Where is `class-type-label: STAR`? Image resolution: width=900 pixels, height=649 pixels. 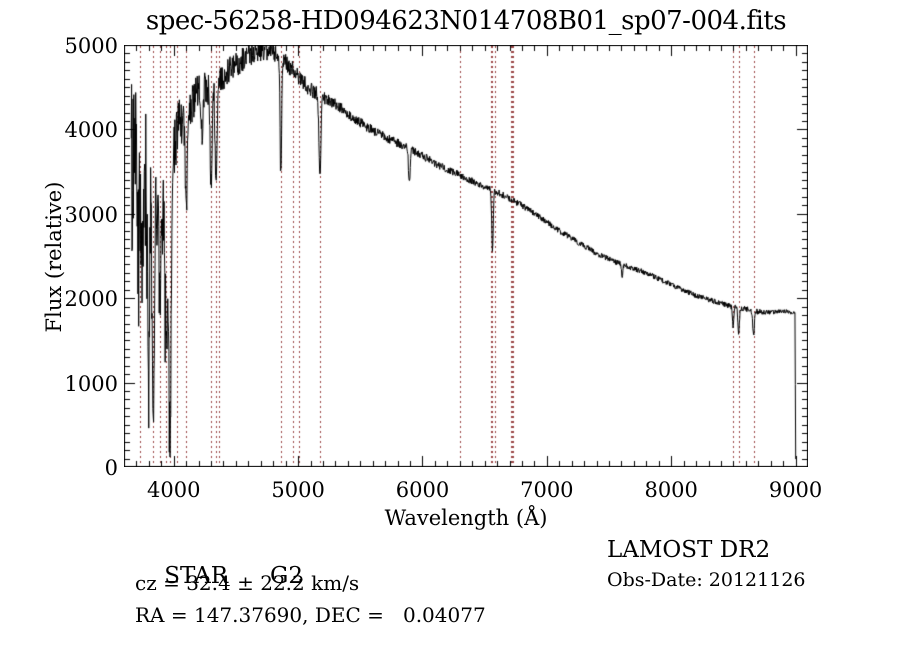 class-type-label: STAR is located at coordinates (196, 576).